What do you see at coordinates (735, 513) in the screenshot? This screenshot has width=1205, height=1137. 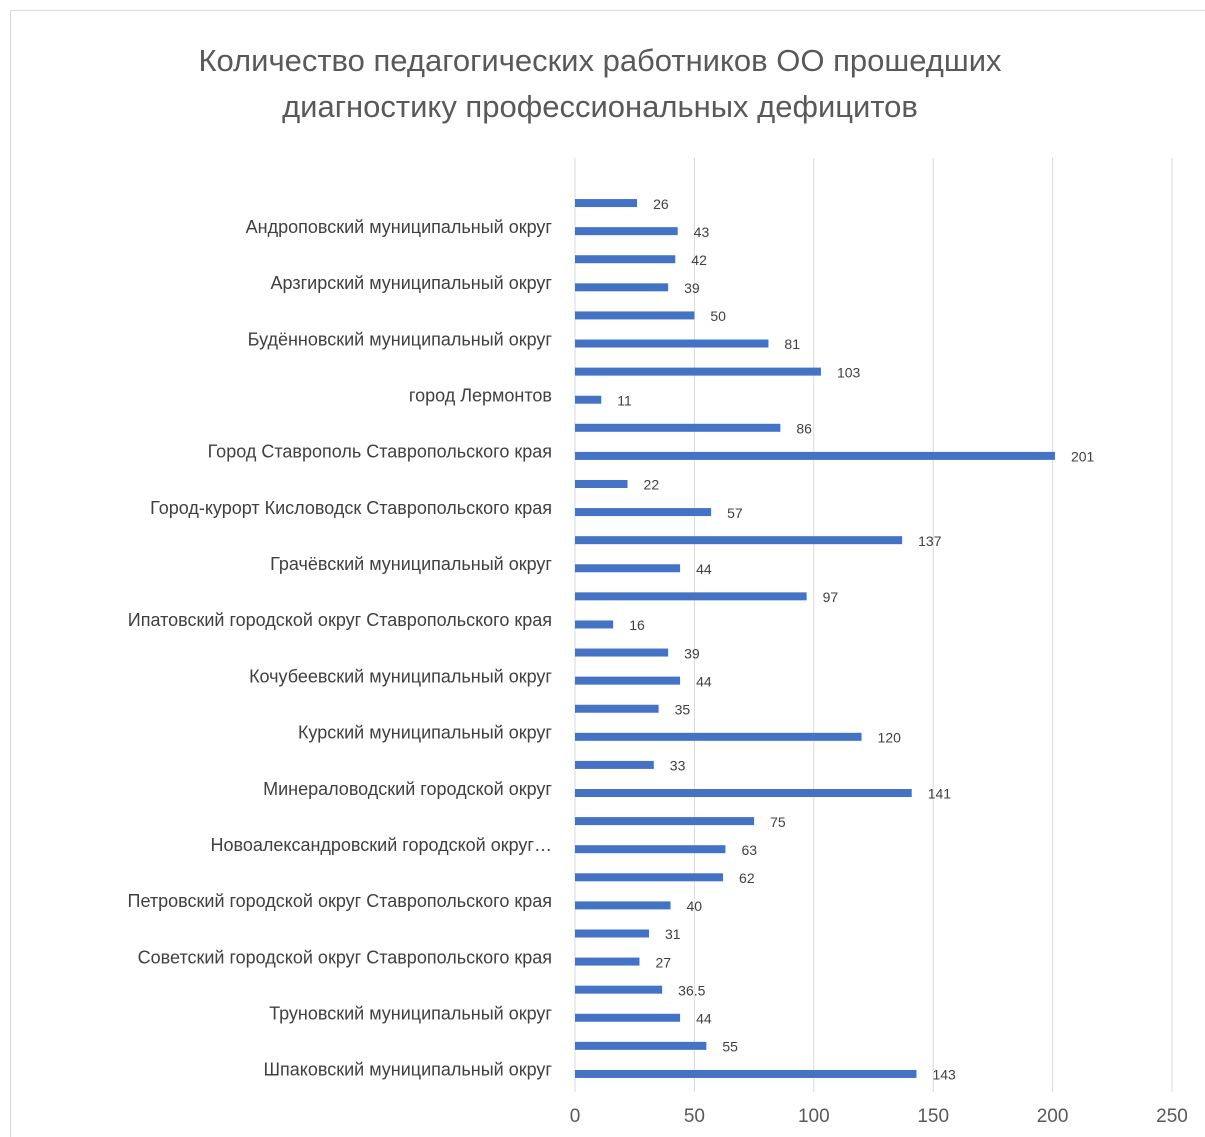 I see `data-label: 57` at bounding box center [735, 513].